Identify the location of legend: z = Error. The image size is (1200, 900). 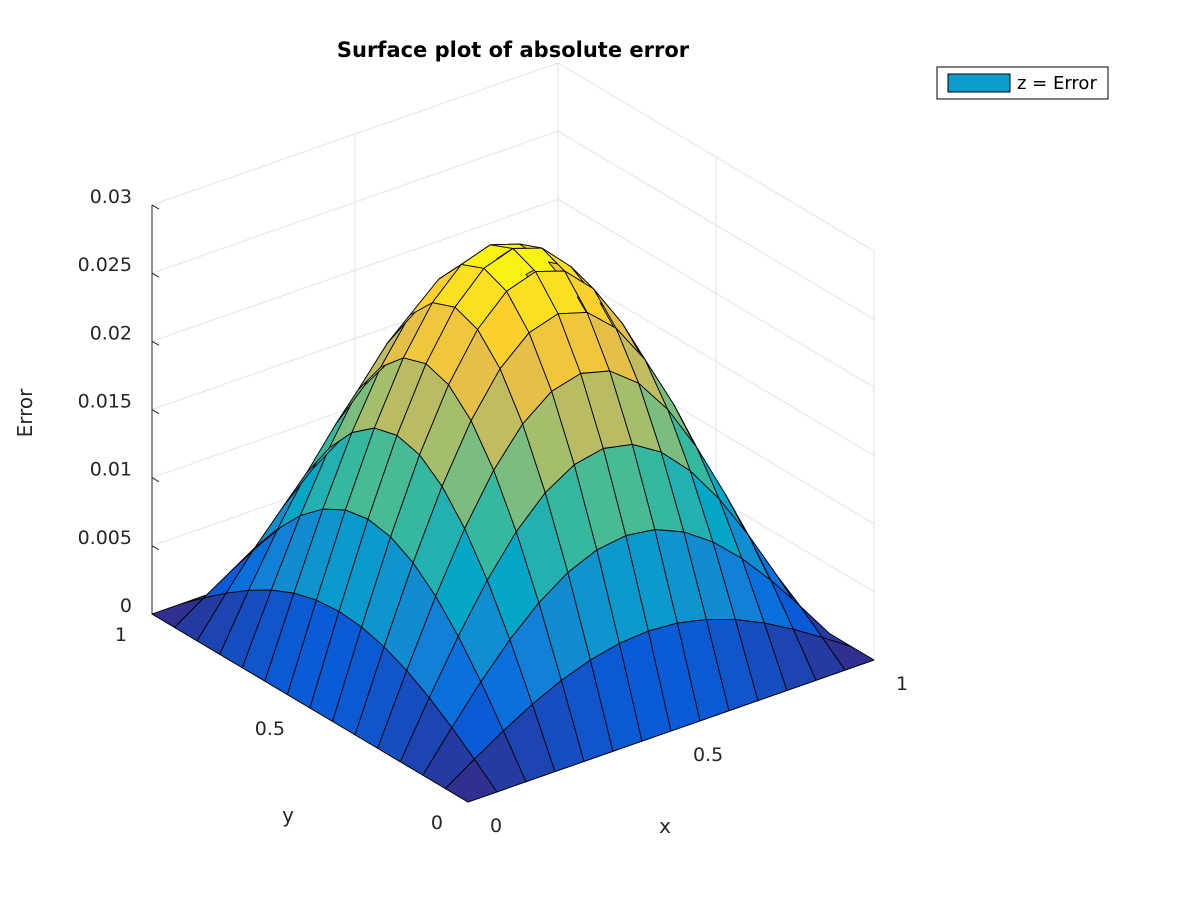
(1022, 83).